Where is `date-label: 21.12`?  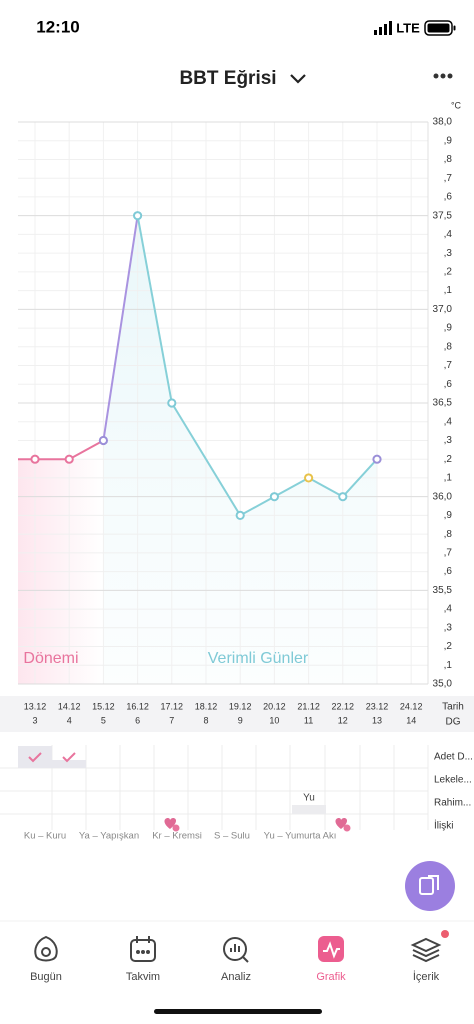
date-label: 21.12 is located at coordinates (308, 706).